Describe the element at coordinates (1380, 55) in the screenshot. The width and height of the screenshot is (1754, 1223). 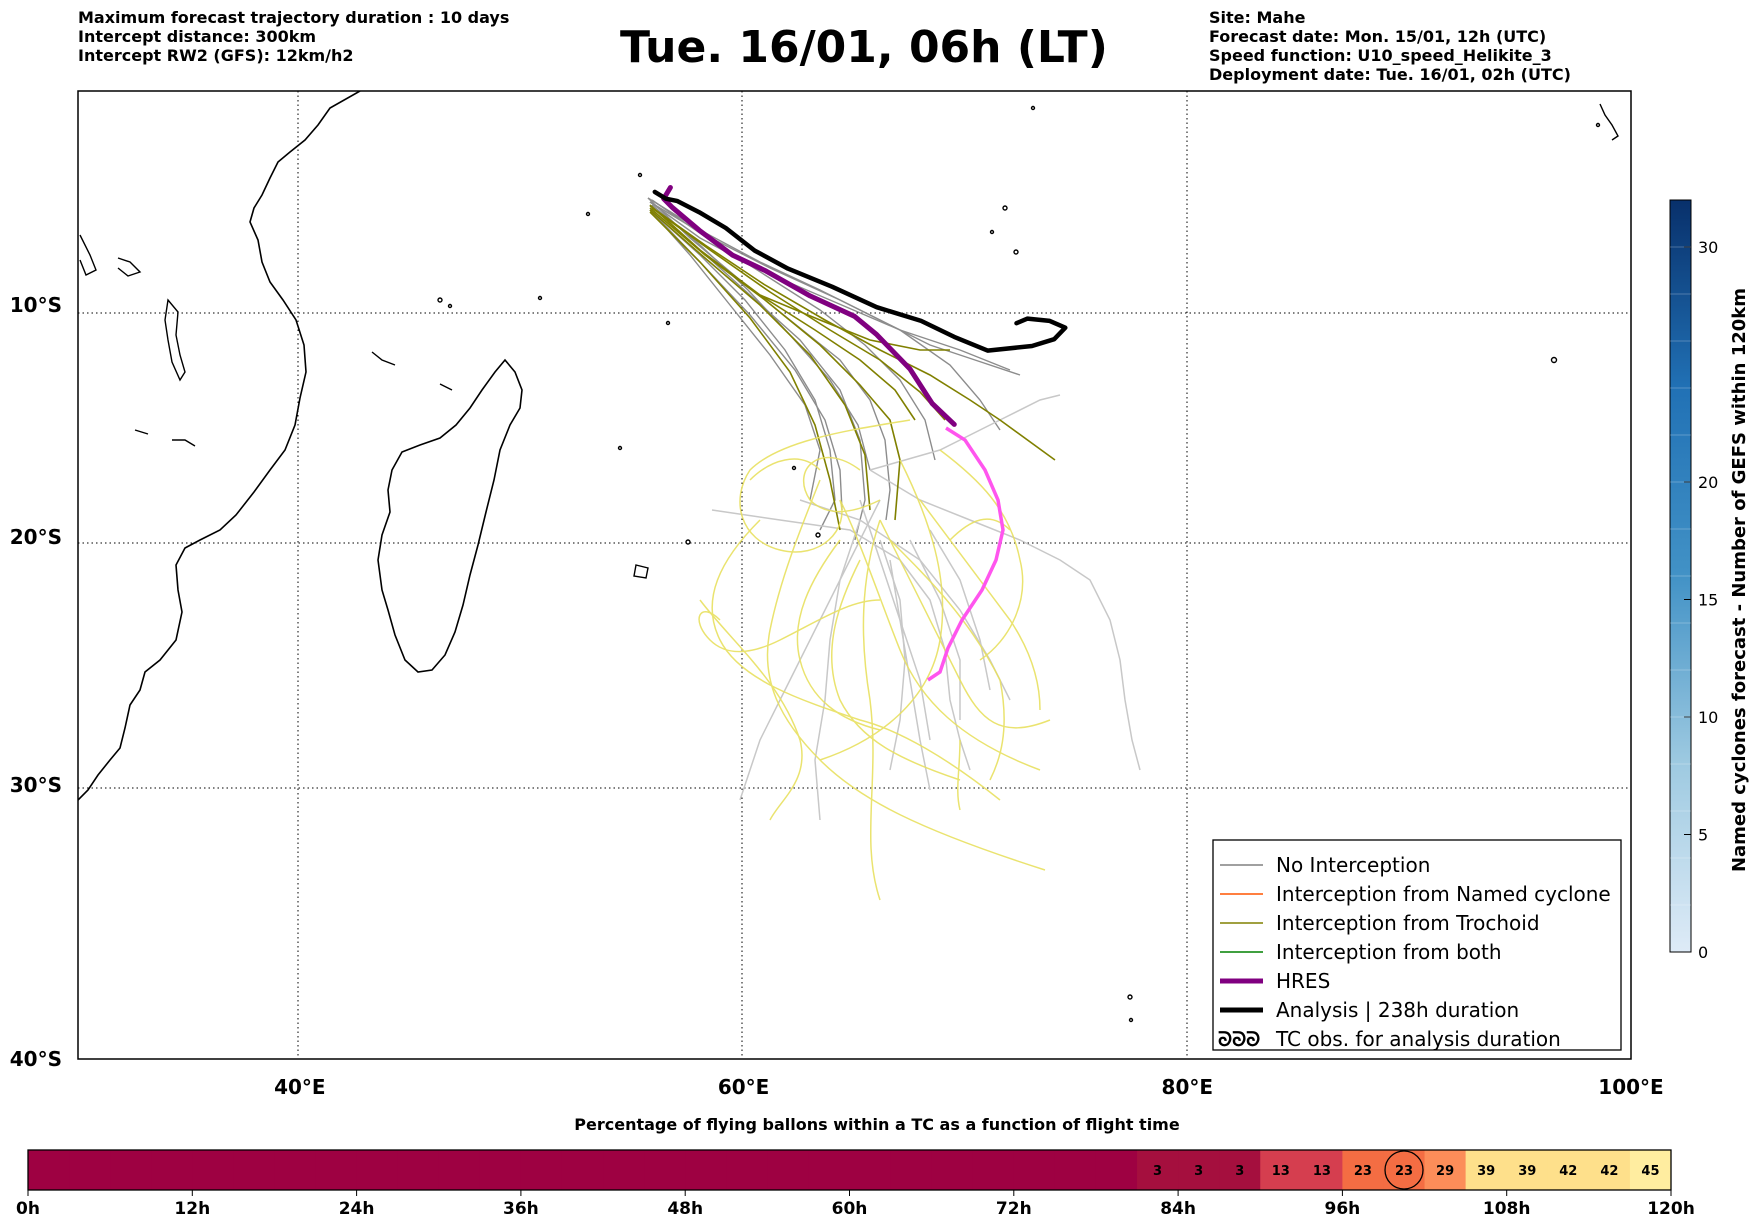
I see `header-right-line: Speed function: U10_speed_Helikite_3` at that location.